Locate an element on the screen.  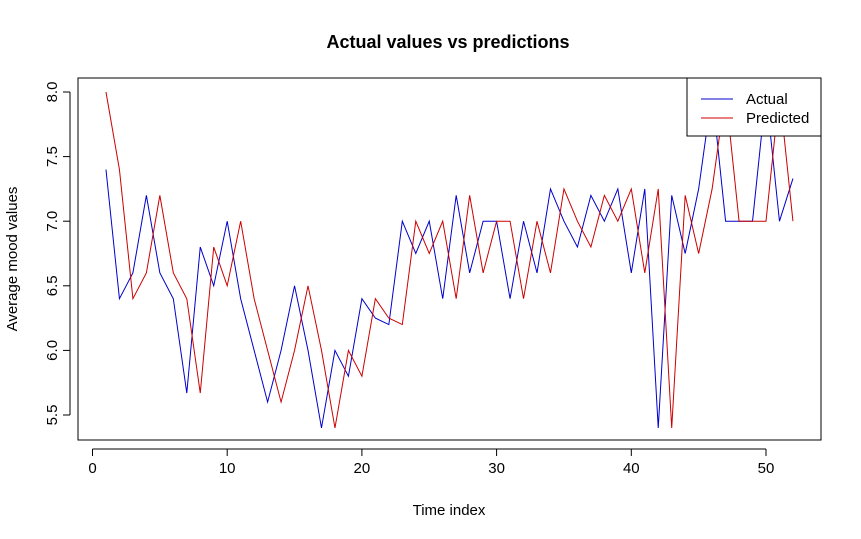
x-tick-label: 0 is located at coordinates (92, 468).